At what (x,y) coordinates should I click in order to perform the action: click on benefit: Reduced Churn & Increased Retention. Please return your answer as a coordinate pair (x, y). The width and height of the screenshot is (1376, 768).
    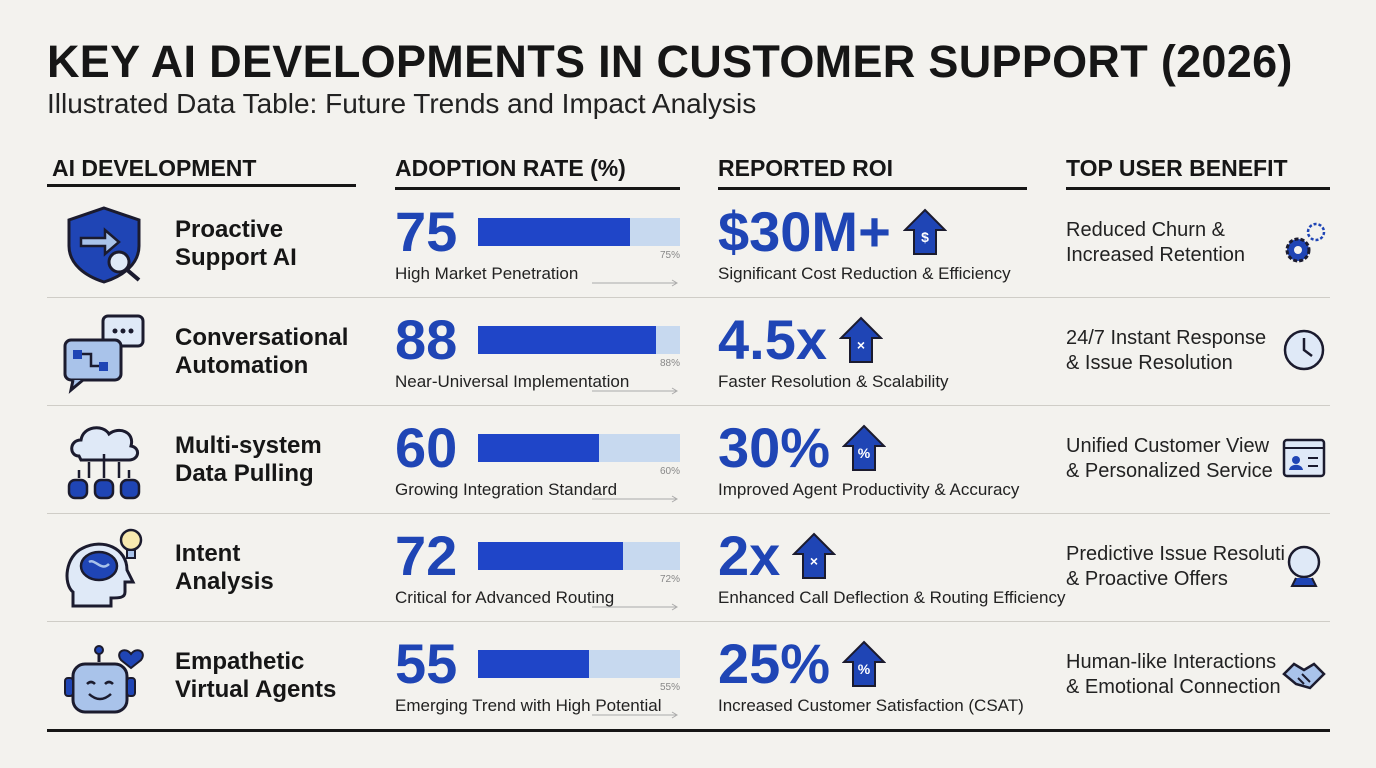
    Looking at the image, I should click on (1155, 243).